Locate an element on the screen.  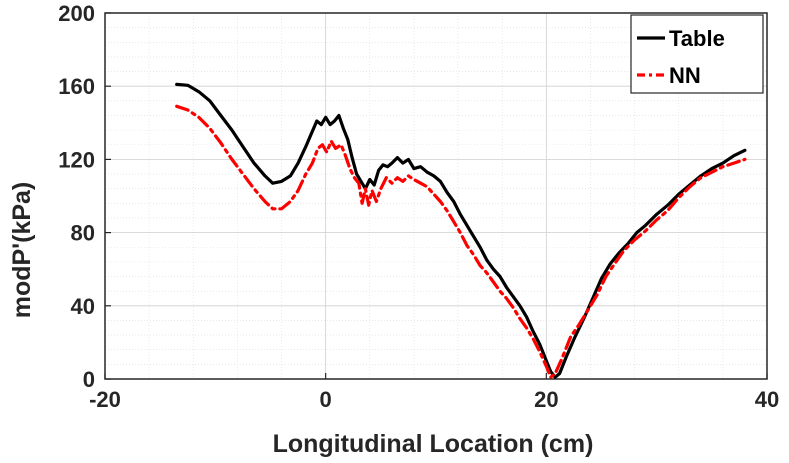
legend-box is located at coordinates (697, 54).